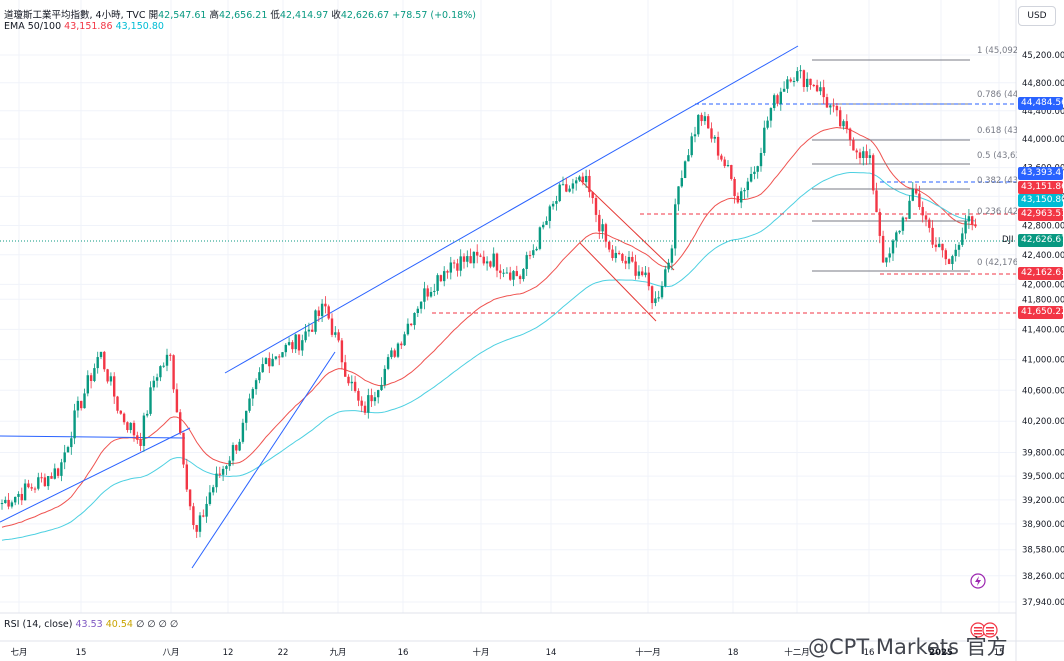 This screenshot has width=1064, height=661. Describe the element at coordinates (434, 15) in the screenshot. I see `change-value: +78.57 (+0.18%)` at that location.